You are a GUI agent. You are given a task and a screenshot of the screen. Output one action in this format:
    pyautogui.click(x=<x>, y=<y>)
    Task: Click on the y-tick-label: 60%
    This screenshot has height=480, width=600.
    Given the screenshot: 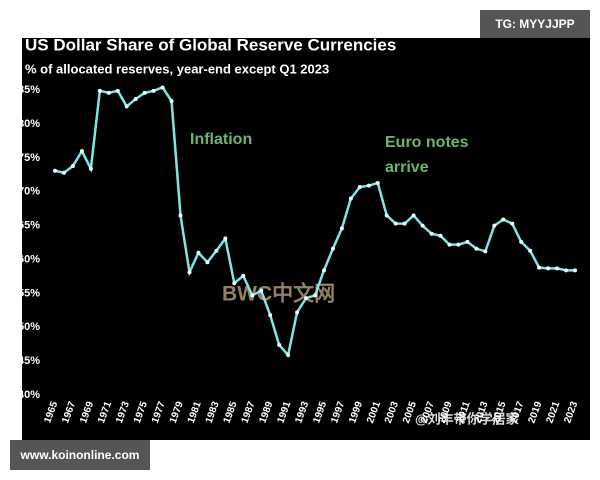 What is the action you would take?
    pyautogui.click(x=29, y=259)
    